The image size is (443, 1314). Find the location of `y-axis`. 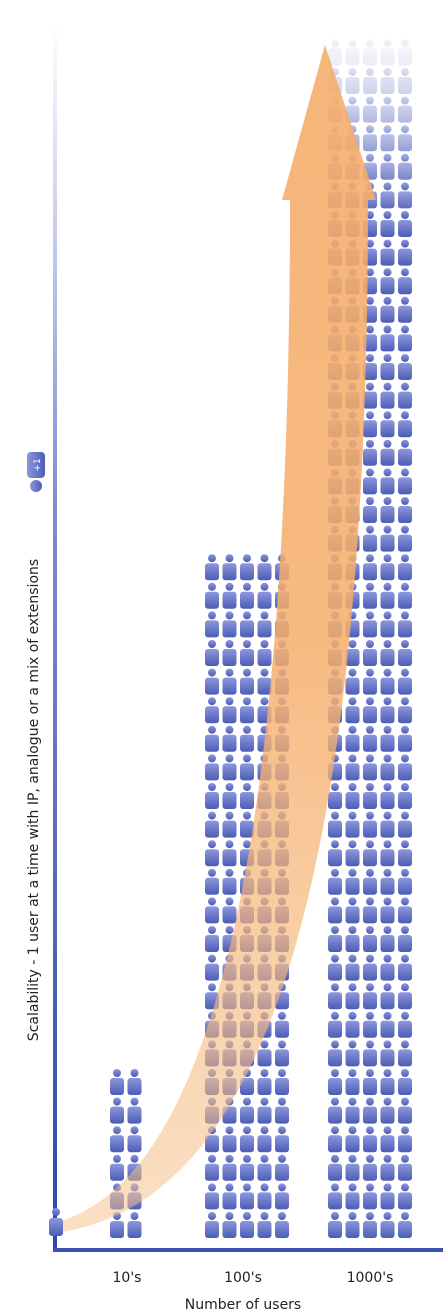

y-axis is located at coordinates (55, 636).